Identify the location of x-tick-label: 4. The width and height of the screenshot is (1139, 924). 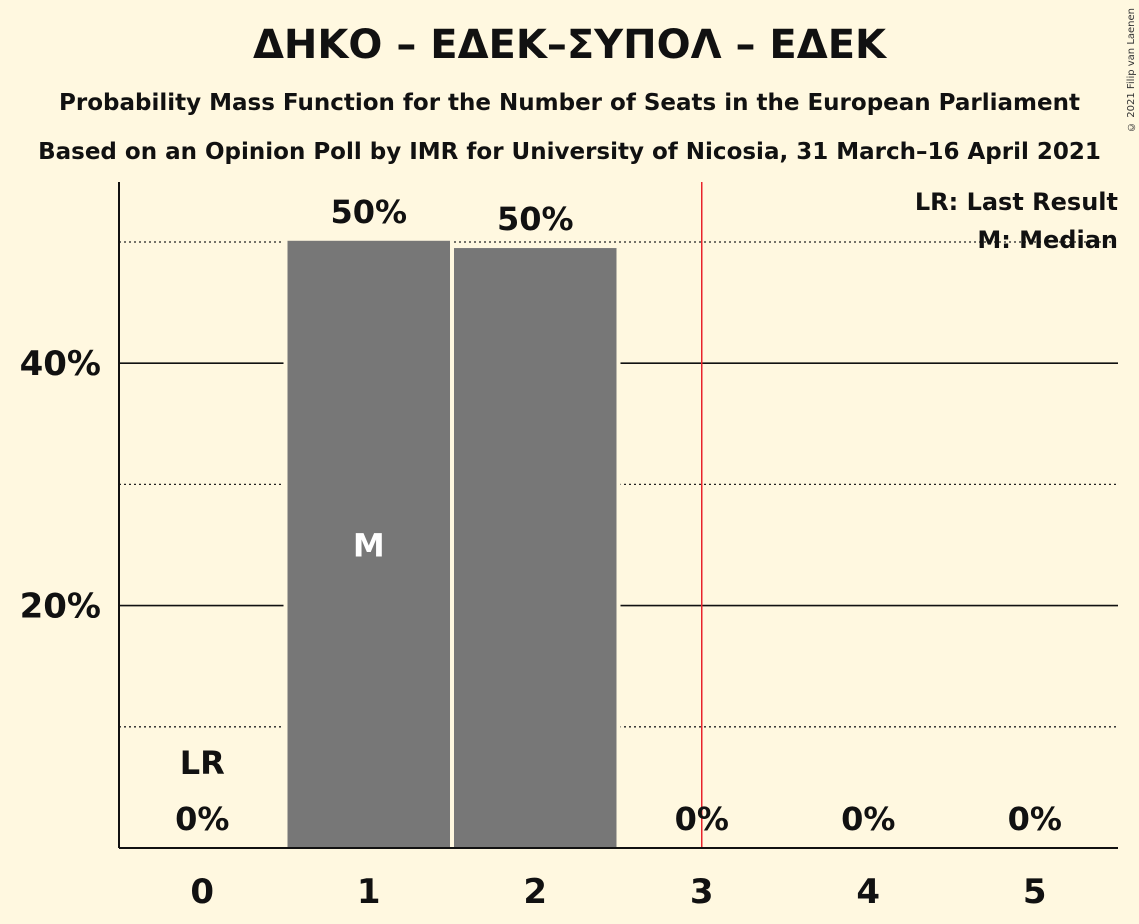
(868, 892).